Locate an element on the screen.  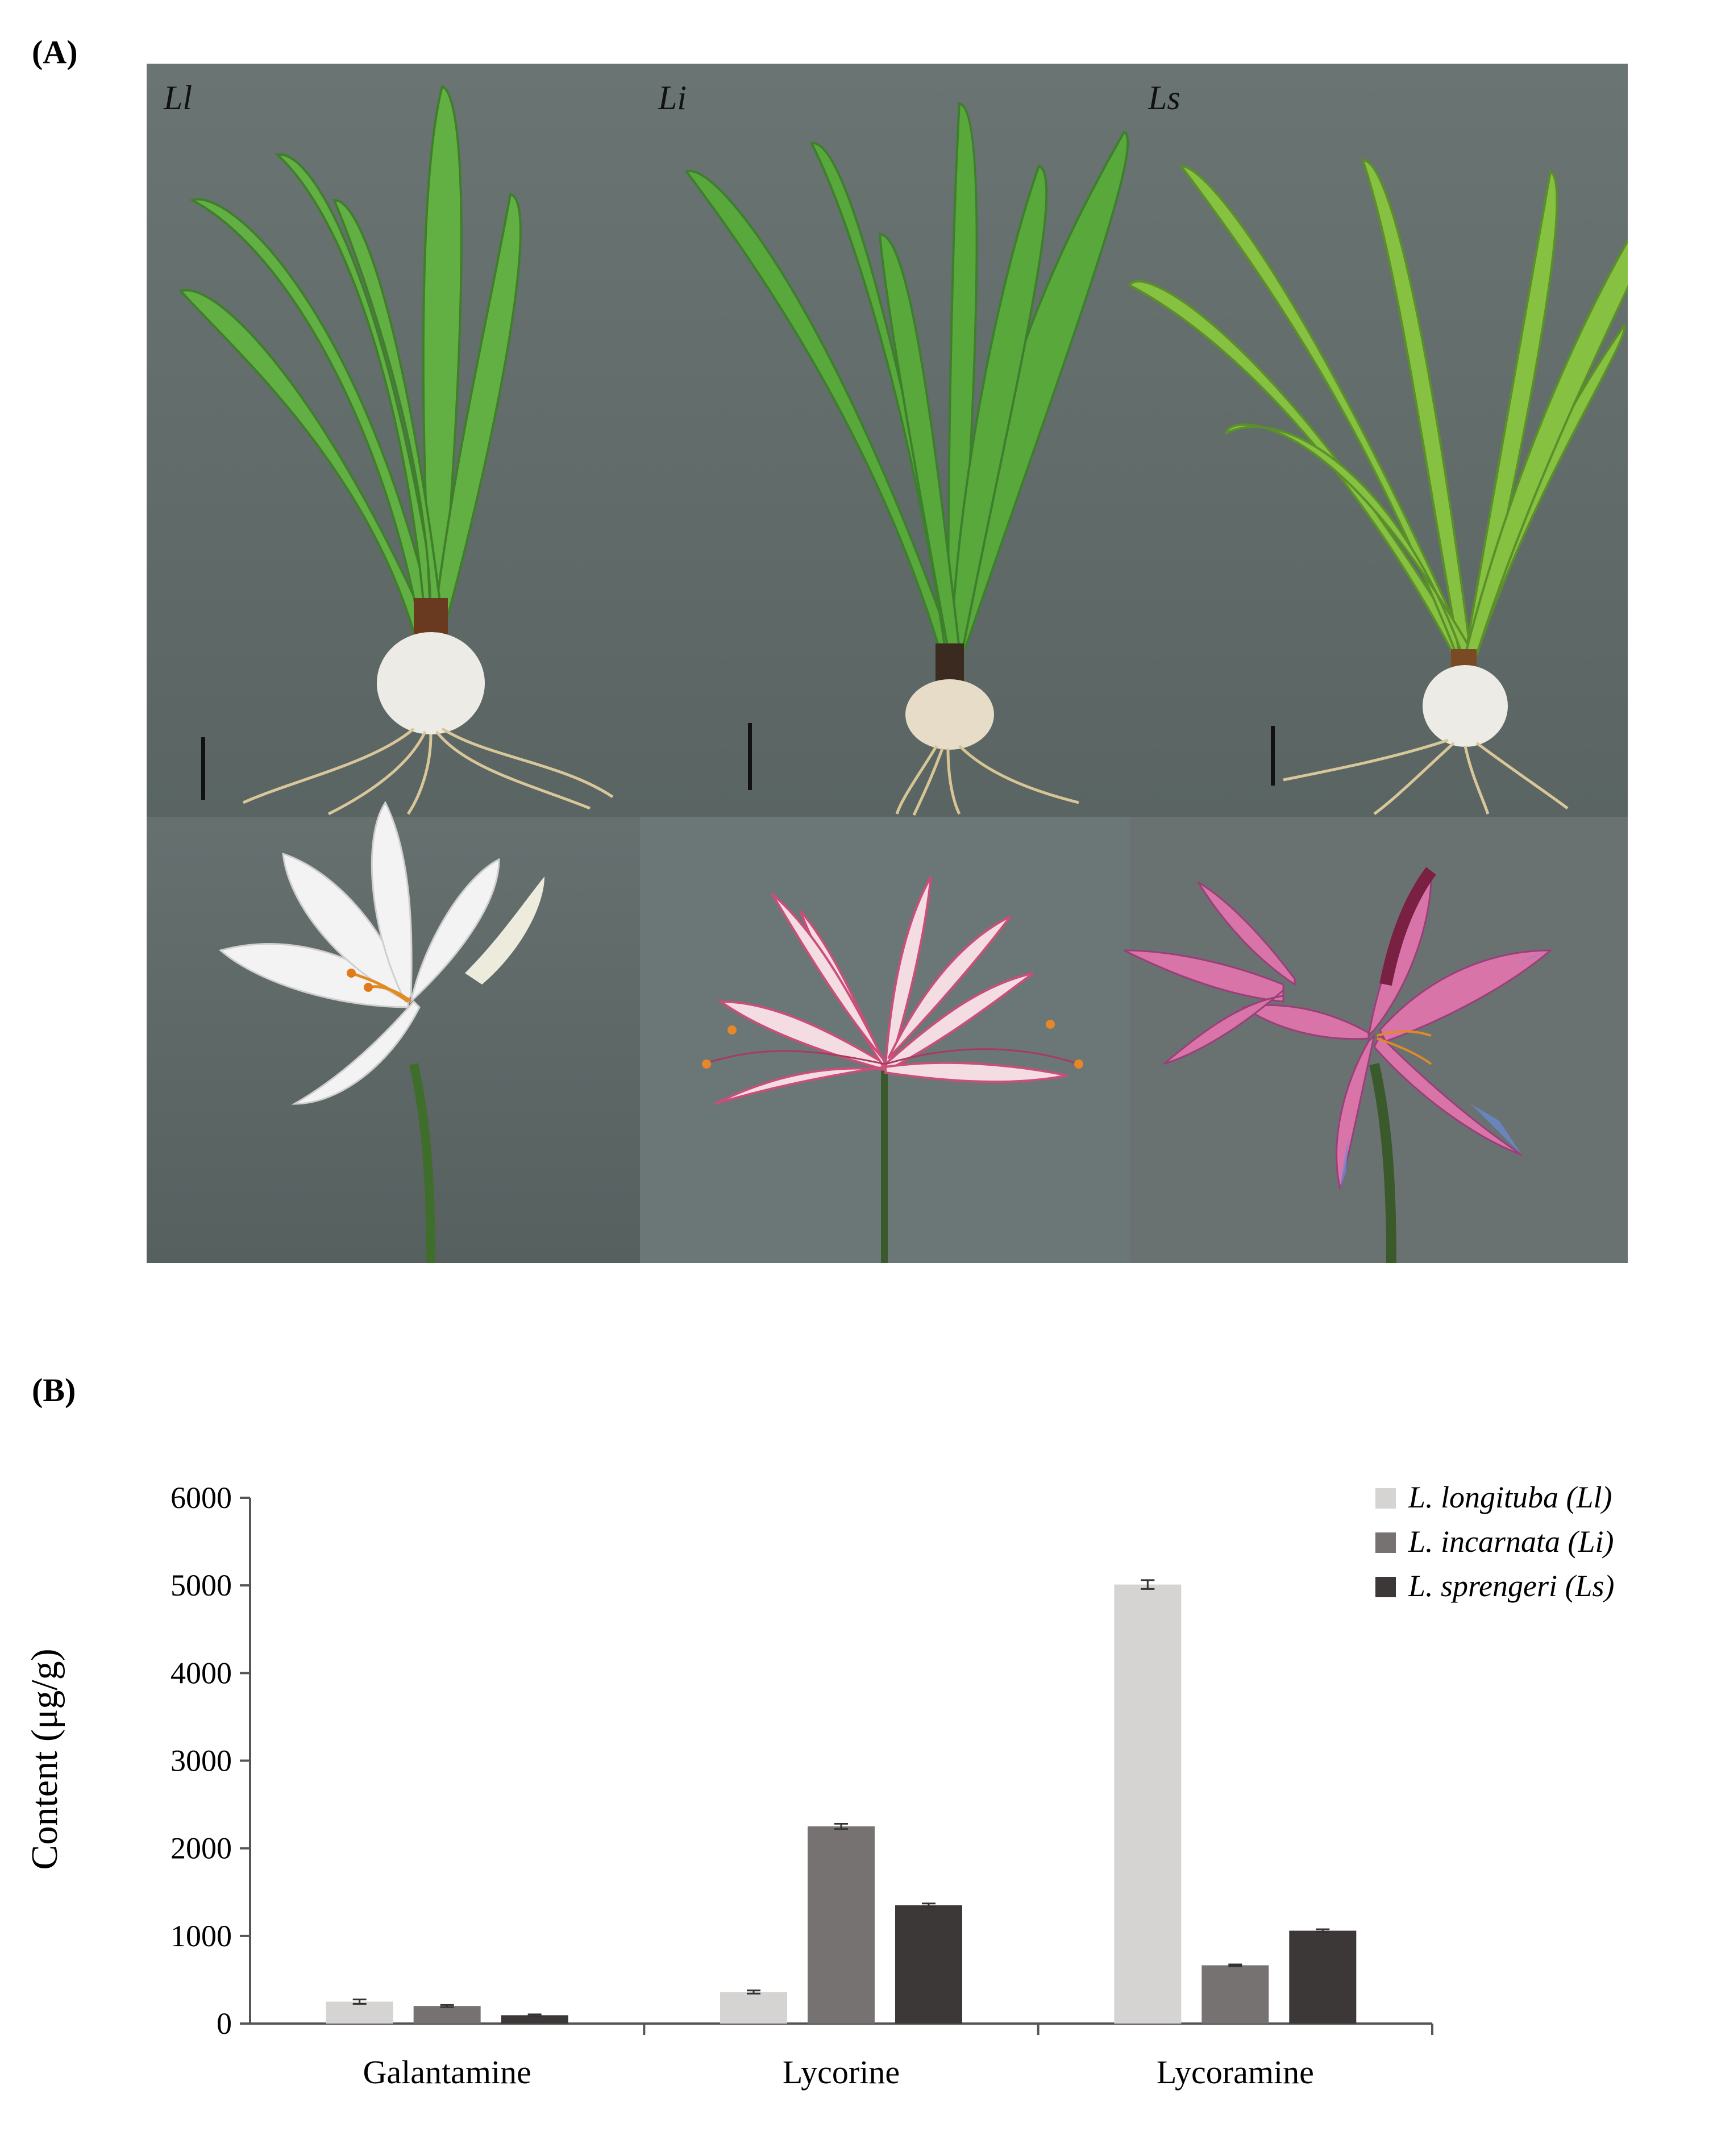
ls-flower-illustration is located at coordinates (1338, 1065).